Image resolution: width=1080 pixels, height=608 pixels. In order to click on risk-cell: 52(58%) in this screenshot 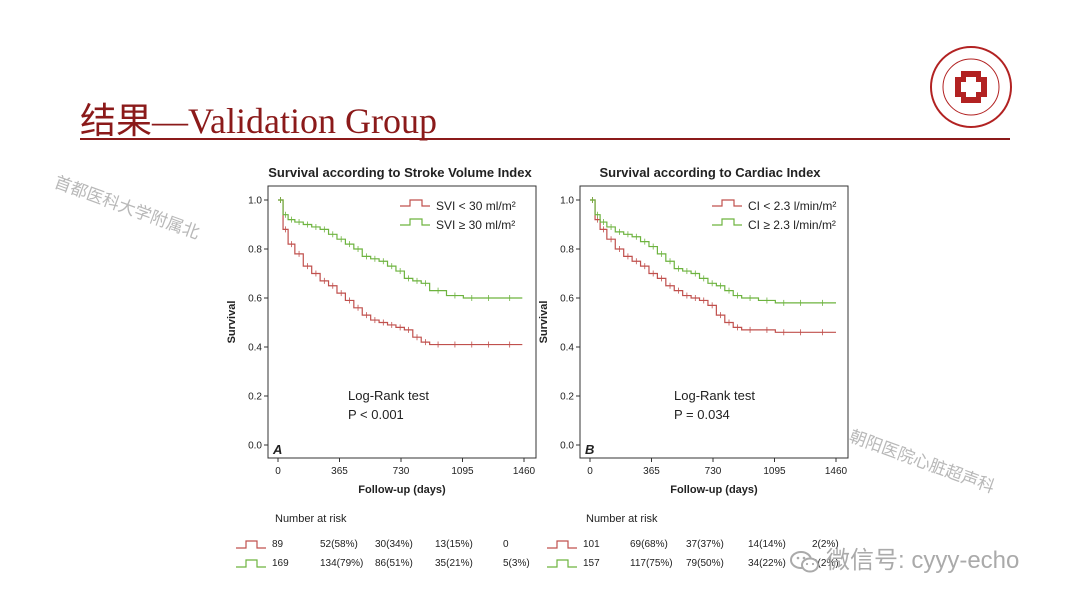, I will do `click(339, 544)`.